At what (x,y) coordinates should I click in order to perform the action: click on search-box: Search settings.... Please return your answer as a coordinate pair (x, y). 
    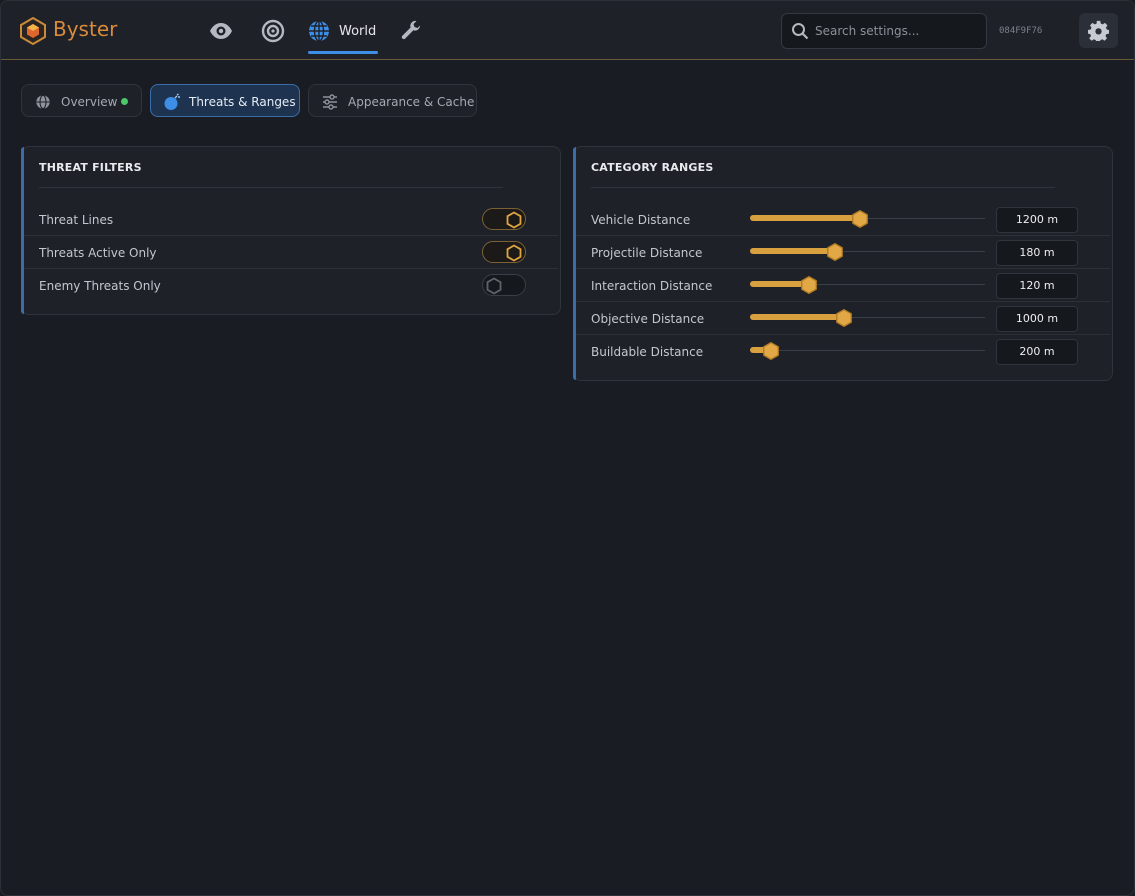
    Looking at the image, I should click on (884, 31).